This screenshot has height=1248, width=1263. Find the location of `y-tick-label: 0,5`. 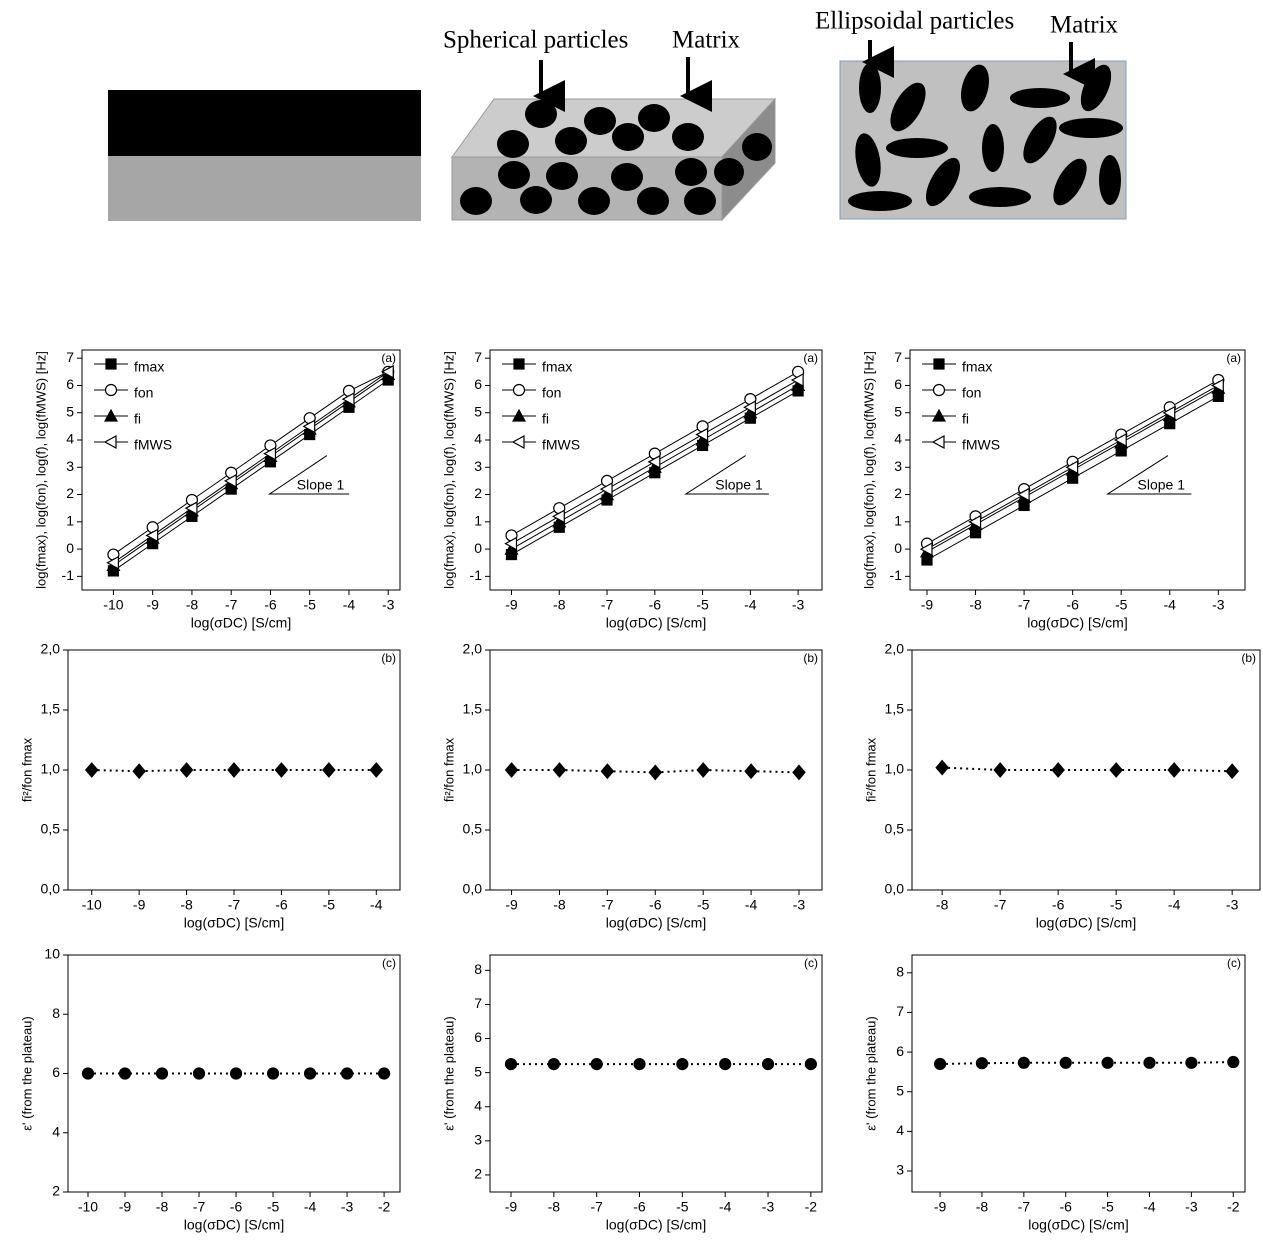

y-tick-label: 0,5 is located at coordinates (473, 829).